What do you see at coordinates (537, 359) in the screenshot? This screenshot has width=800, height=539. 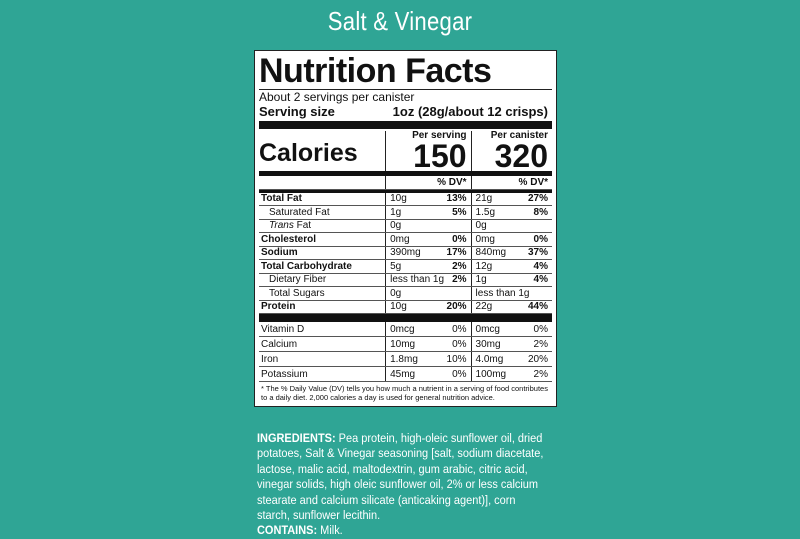 I see `dv-canister: 20%` at bounding box center [537, 359].